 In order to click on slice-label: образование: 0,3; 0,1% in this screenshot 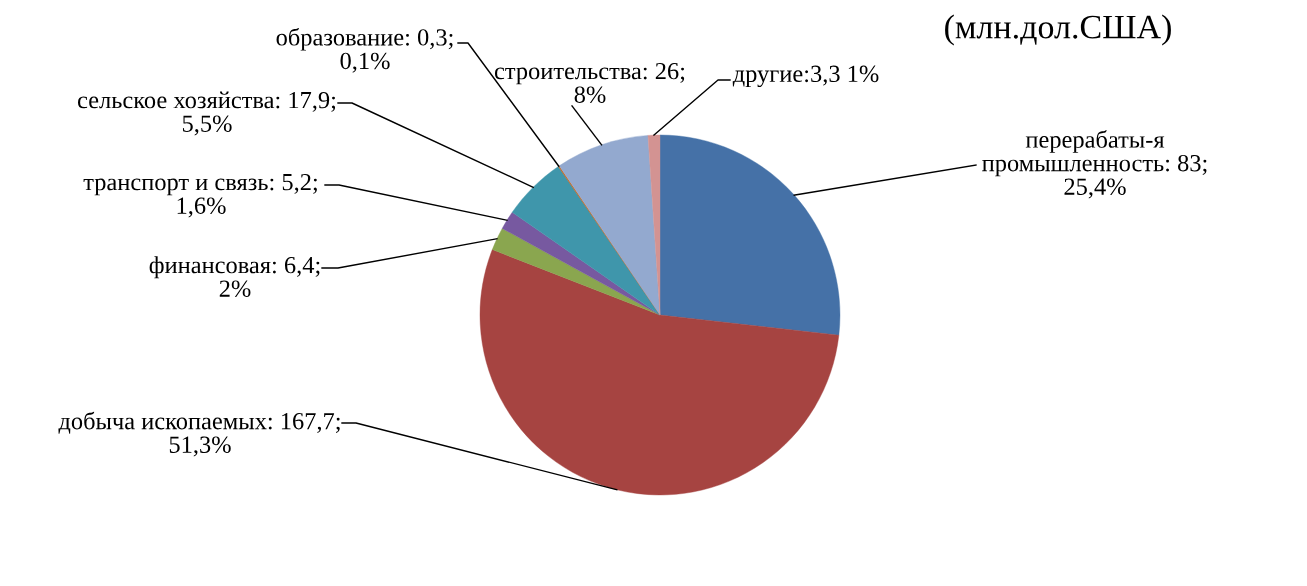, I will do `click(364, 50)`.